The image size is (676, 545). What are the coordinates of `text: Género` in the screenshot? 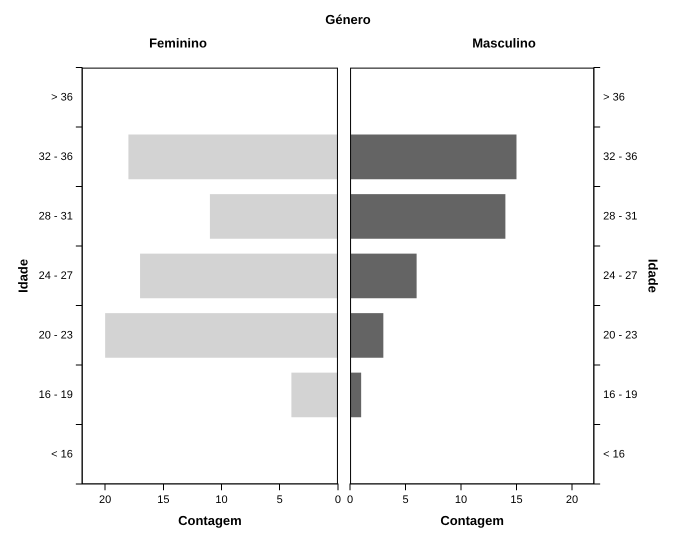 It's located at (348, 20).